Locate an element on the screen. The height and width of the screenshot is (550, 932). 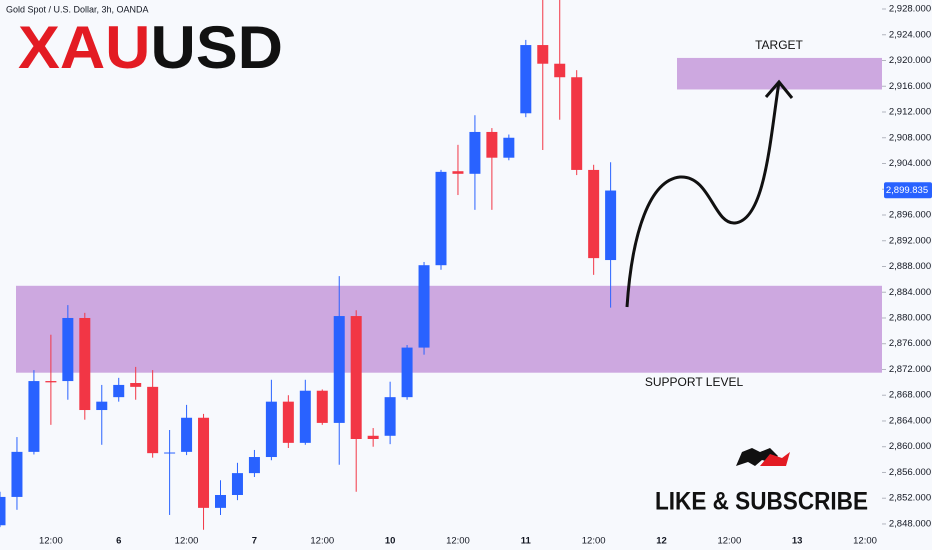
bull-icon is located at coordinates (775, 459).